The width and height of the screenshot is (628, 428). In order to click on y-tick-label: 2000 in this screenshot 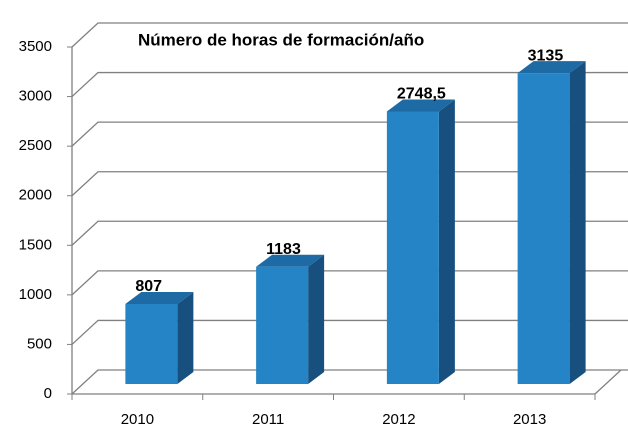, I will do `click(35, 195)`.